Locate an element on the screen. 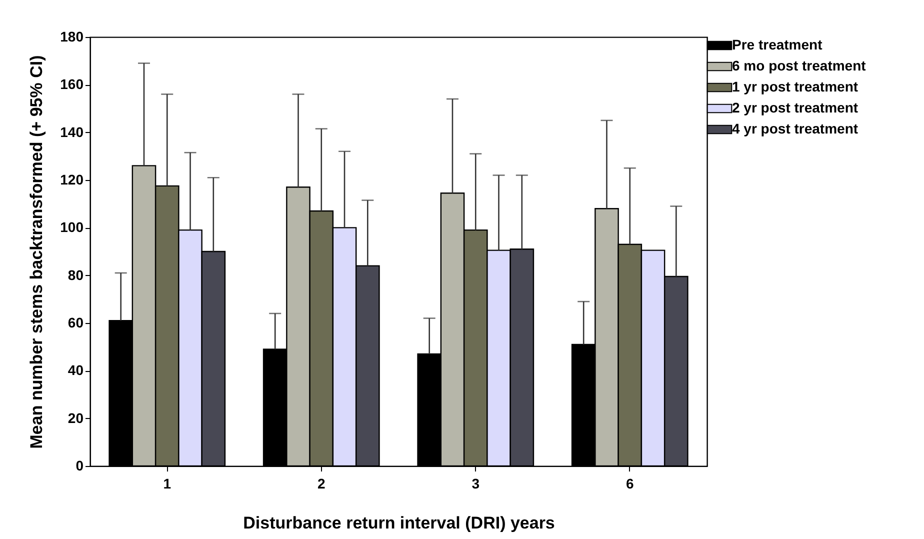 Image resolution: width=924 pixels, height=539 pixels. y-tick-label: 140 is located at coordinates (72, 132).